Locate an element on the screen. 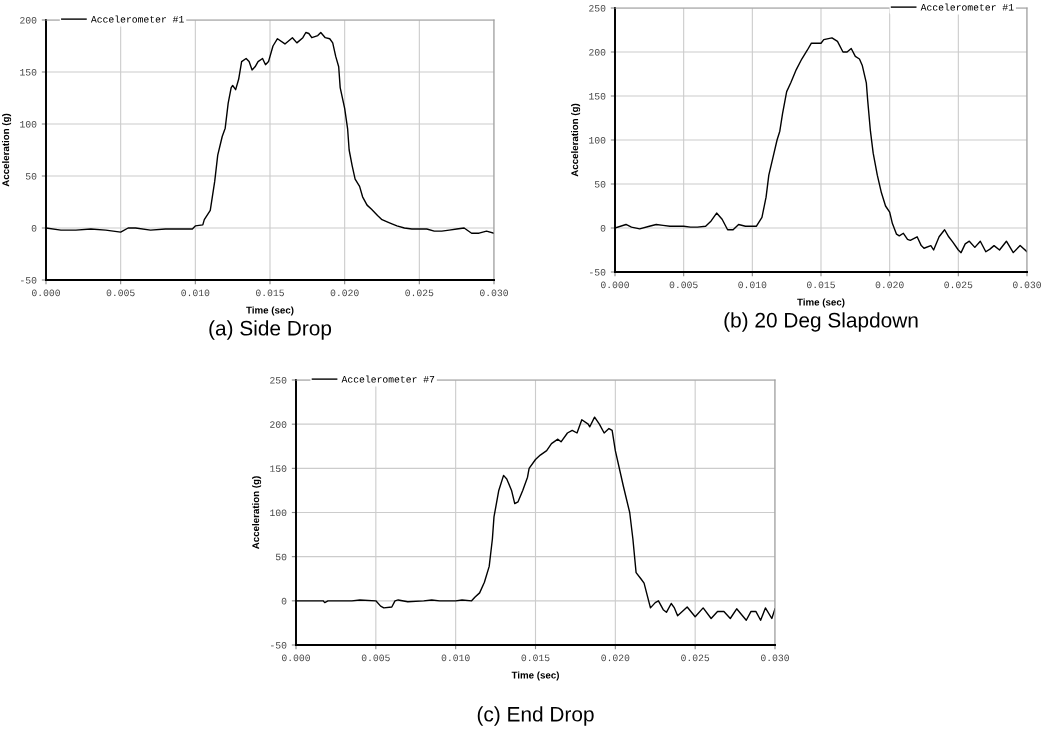 Image resolution: width=1048 pixels, height=740 pixels. text: (c) End Drop is located at coordinates (535, 716).